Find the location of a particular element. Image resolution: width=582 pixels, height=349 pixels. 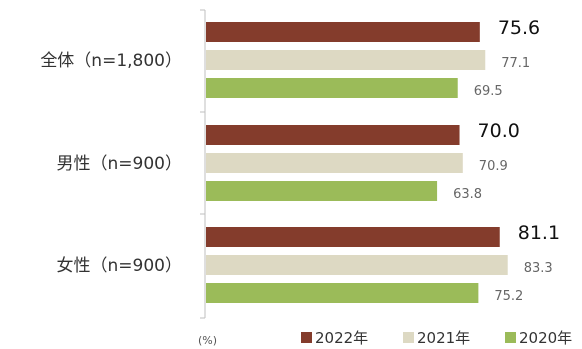

data-label: 83.3 is located at coordinates (538, 268).